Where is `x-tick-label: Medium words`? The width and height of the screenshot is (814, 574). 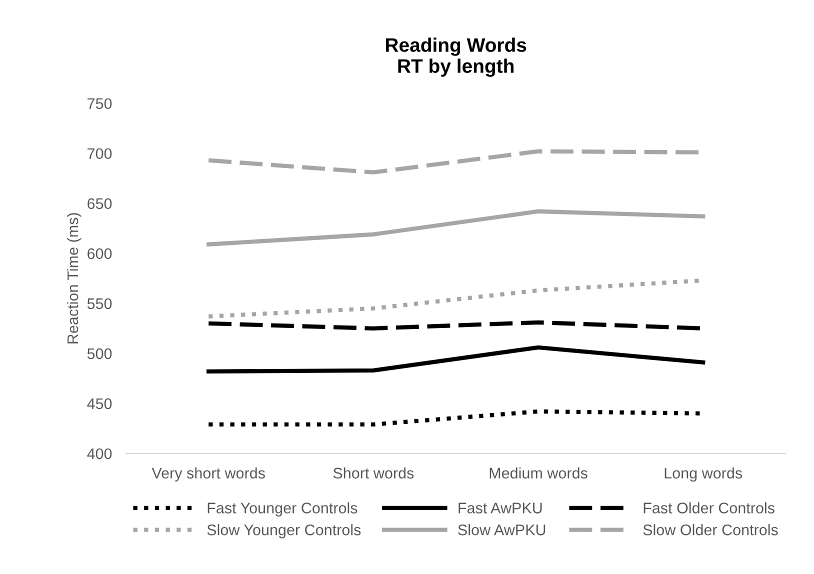 x-tick-label: Medium words is located at coordinates (539, 473).